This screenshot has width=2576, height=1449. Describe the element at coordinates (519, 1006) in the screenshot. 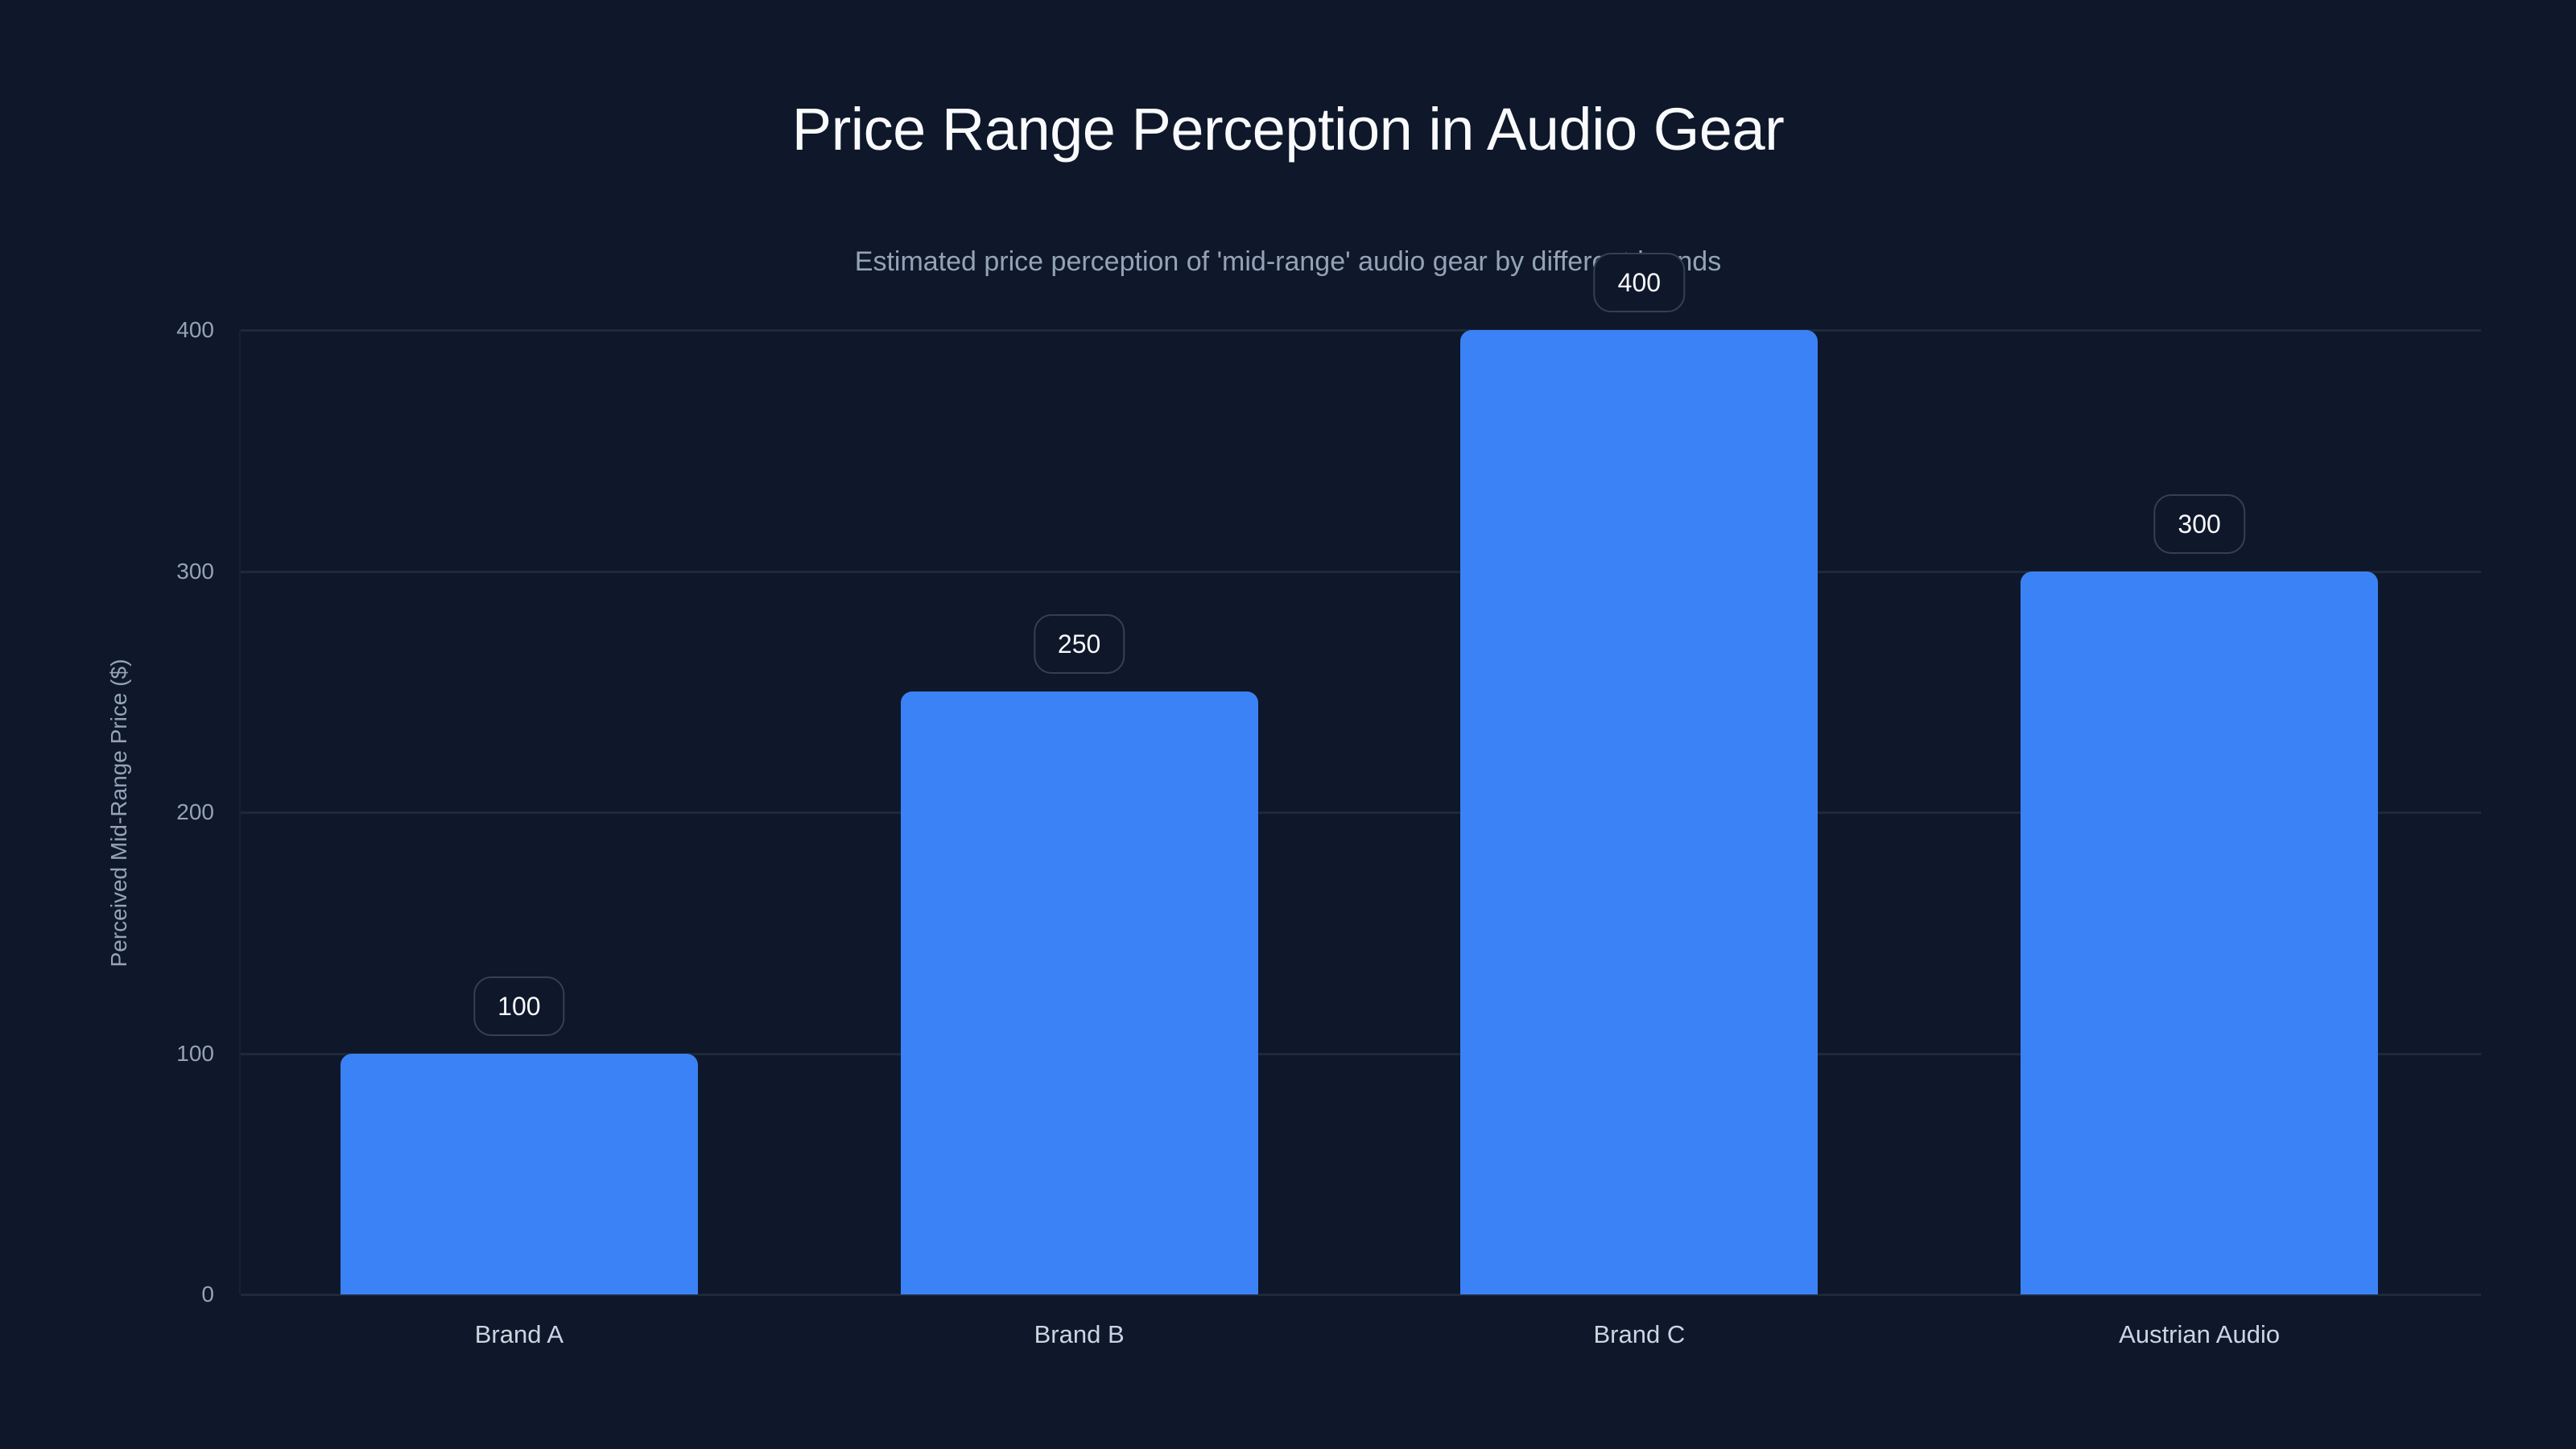

I see `value-label: 100` at that location.